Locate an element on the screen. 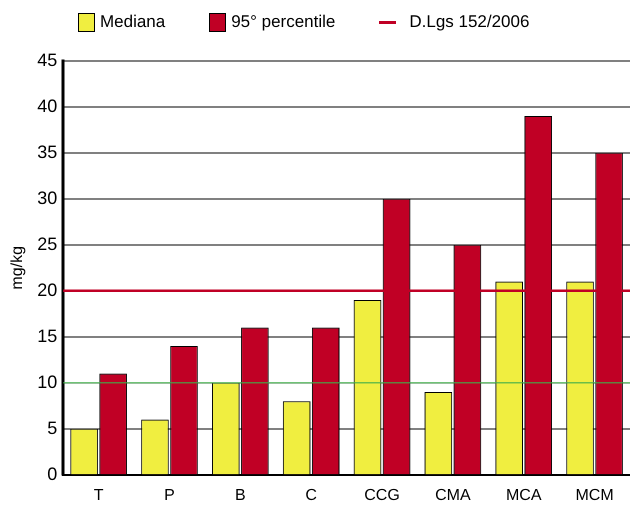  y-tick-label: 5 is located at coordinates (52, 428).